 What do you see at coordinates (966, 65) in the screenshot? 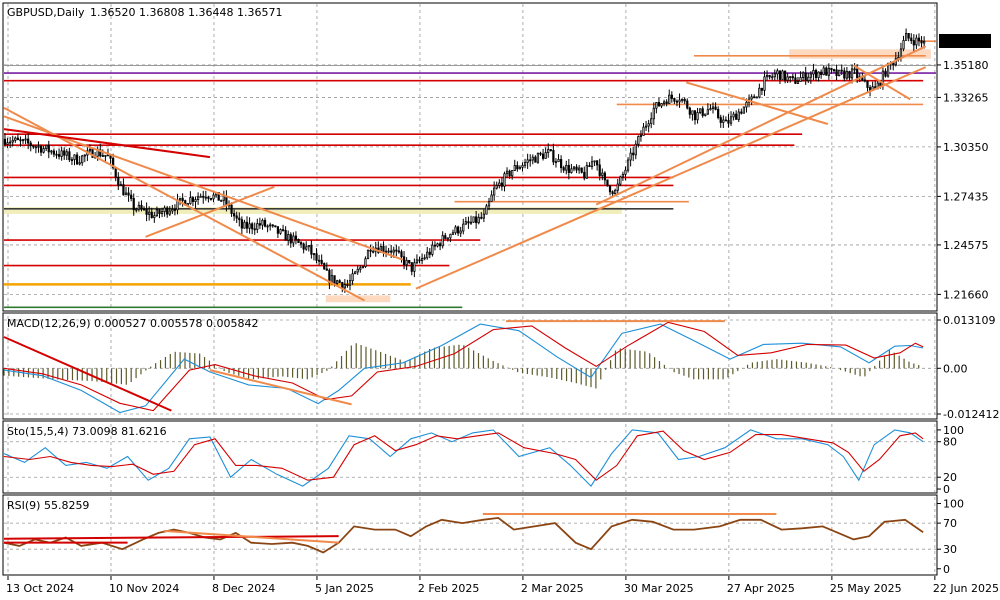
I see `y-tick-label: 1.35180` at bounding box center [966, 65].